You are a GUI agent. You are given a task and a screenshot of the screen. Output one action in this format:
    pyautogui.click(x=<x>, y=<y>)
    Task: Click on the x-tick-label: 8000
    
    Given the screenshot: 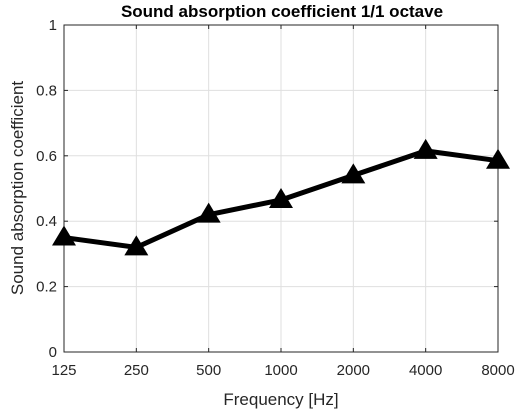 What is the action you would take?
    pyautogui.click(x=497, y=370)
    